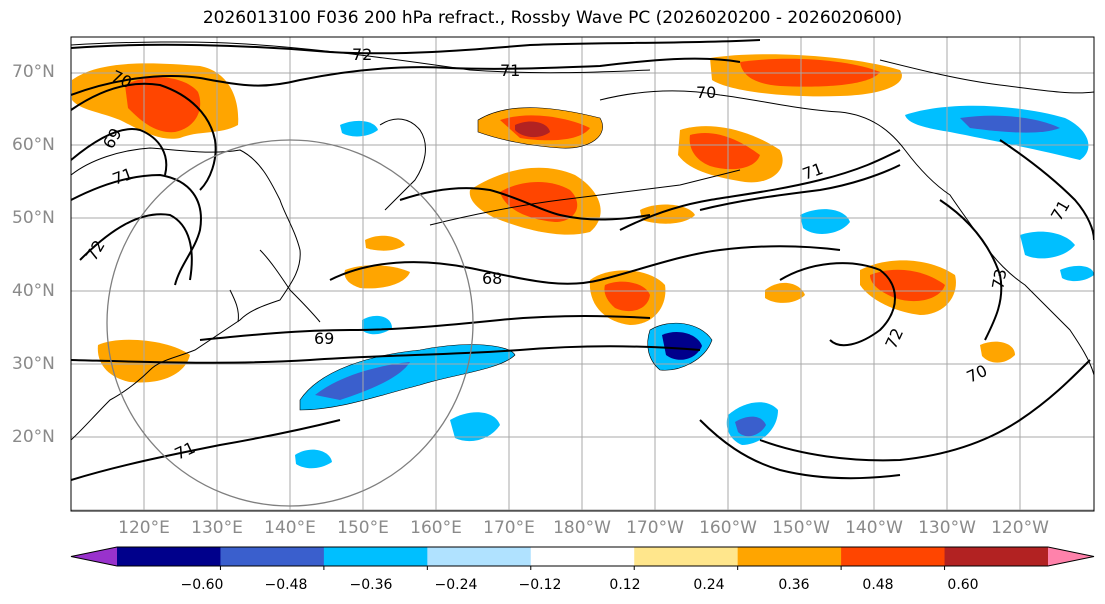 This screenshot has width=1105, height=604. What do you see at coordinates (94, 556) in the screenshot?
I see `colorbar-extension-min` at bounding box center [94, 556].